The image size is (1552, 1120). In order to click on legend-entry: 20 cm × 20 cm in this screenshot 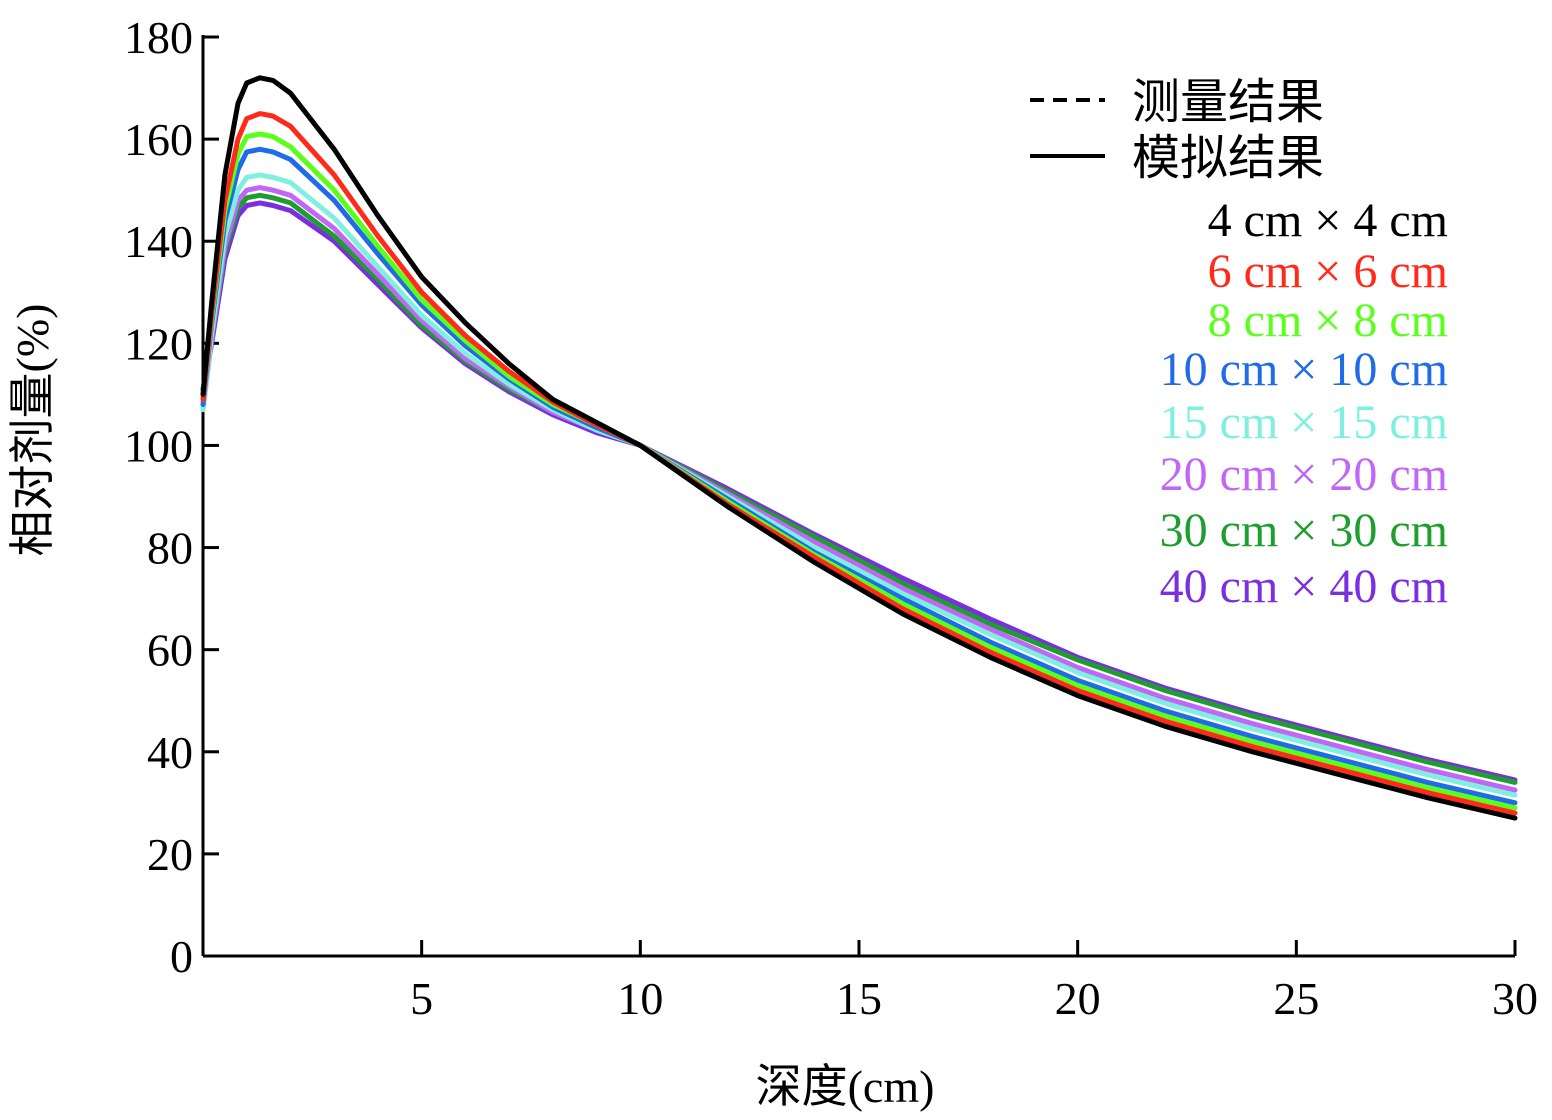, I will do `click(1304, 474)`.